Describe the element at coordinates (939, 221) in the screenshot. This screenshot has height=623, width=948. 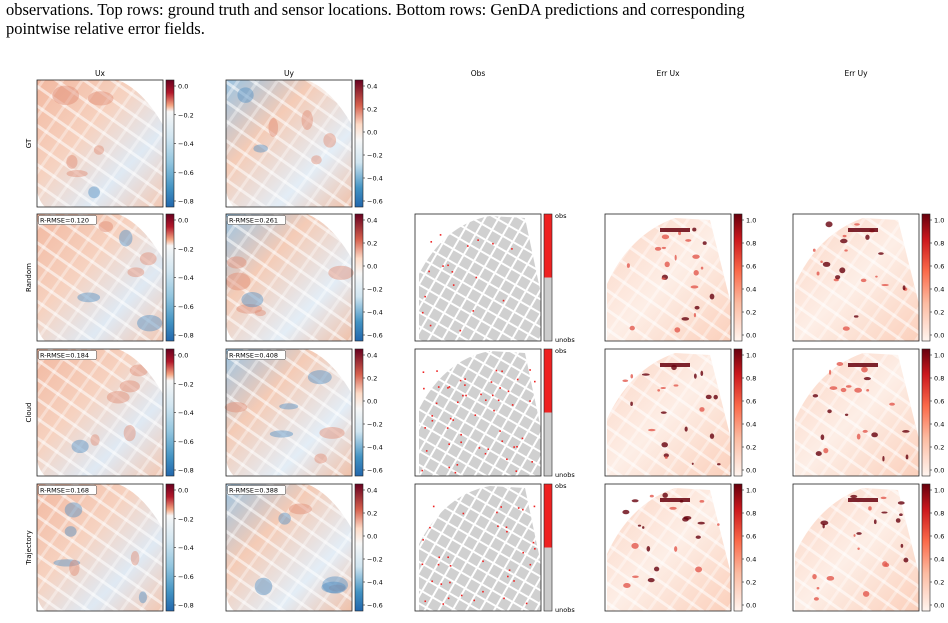
I see `colorbar-err-uy-random-tick: 1.0` at that location.